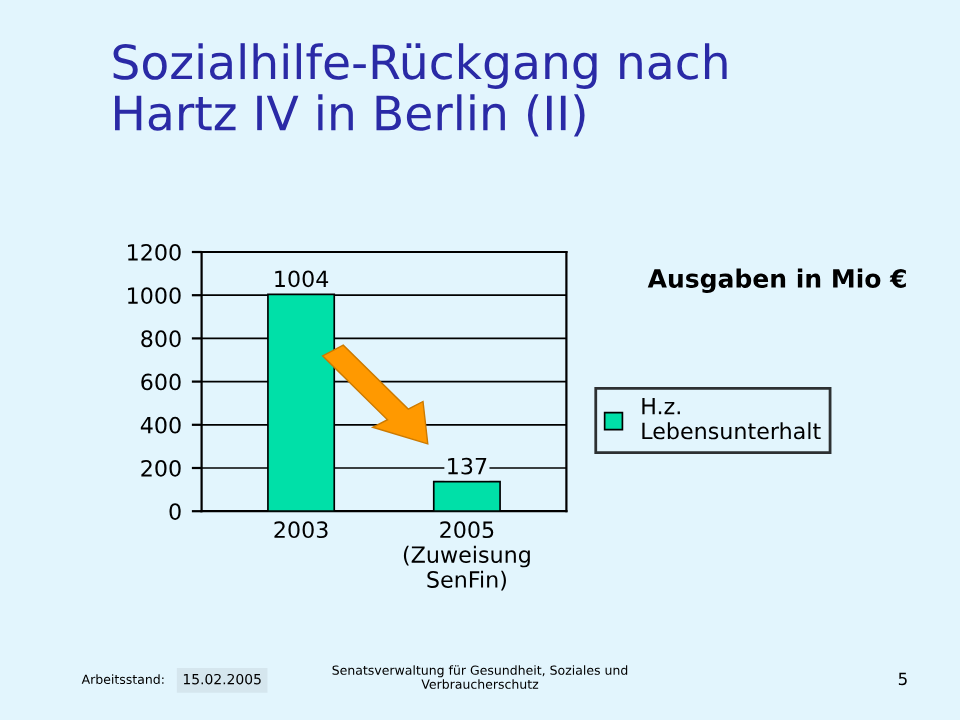 The height and width of the screenshot is (720, 960). I want to click on data-label: 137, so click(467, 466).